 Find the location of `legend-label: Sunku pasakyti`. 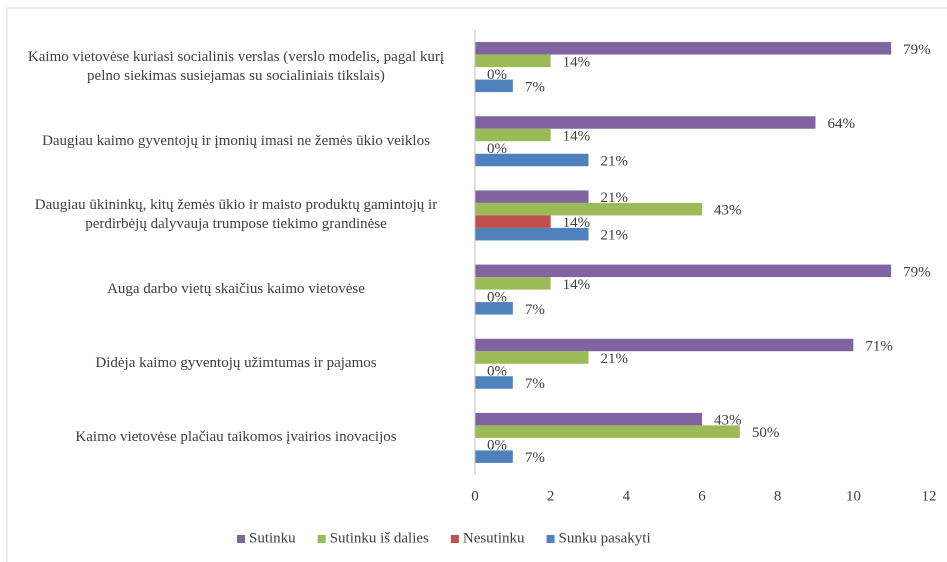

legend-label: Sunku pasakyti is located at coordinates (605, 538).